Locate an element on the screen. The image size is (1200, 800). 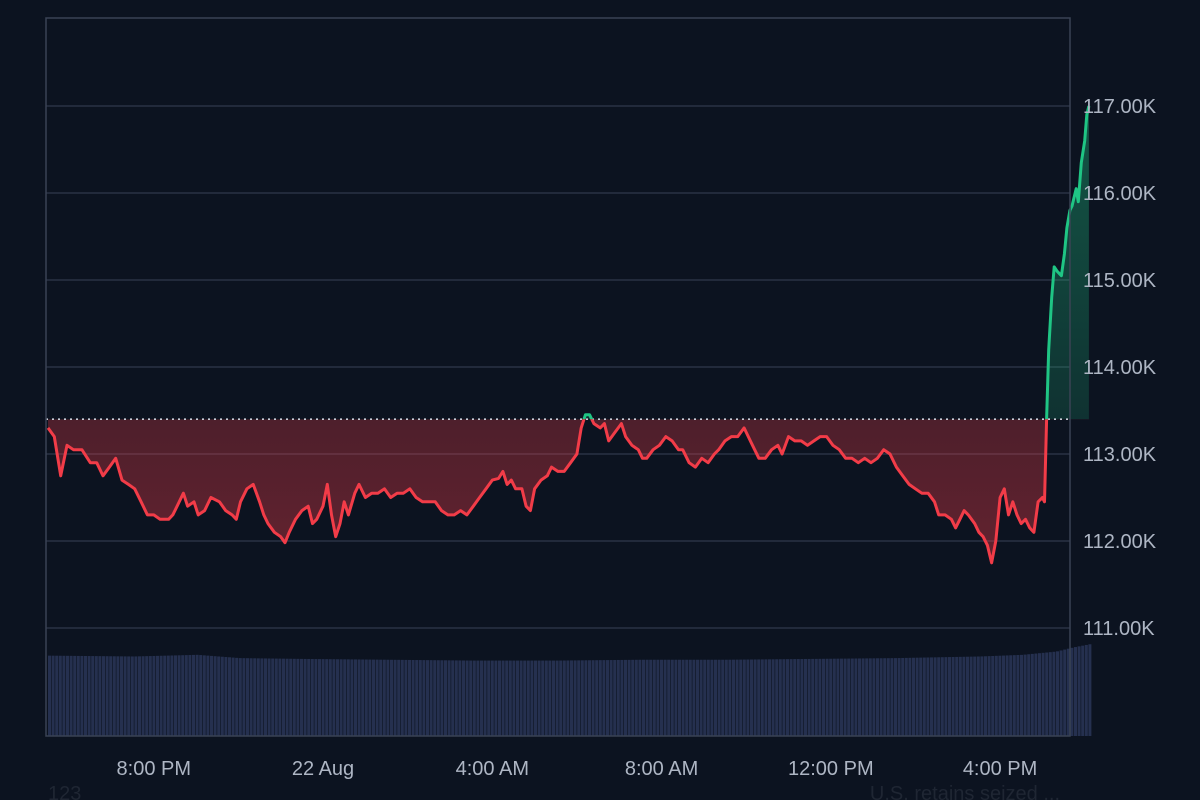
x-tick-label: 8:00 AM is located at coordinates (661, 769).